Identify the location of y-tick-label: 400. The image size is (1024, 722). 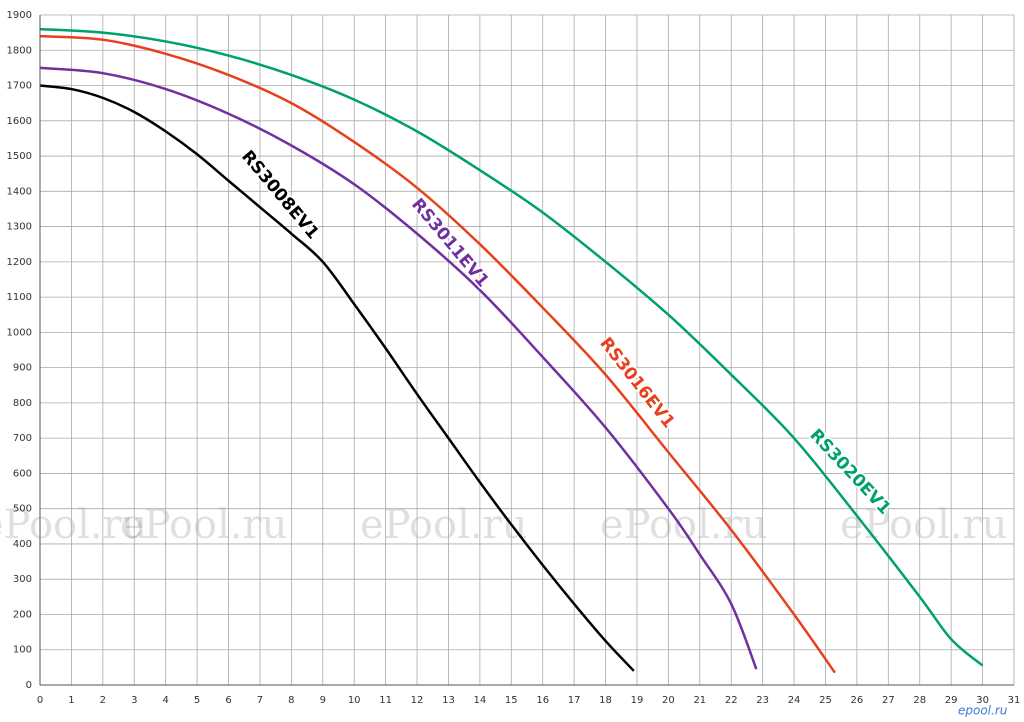
(22, 544).